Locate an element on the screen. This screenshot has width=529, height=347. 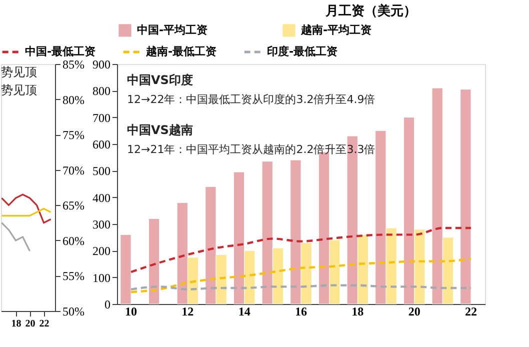
y-tick-label: 80% is located at coordinates (73, 99).